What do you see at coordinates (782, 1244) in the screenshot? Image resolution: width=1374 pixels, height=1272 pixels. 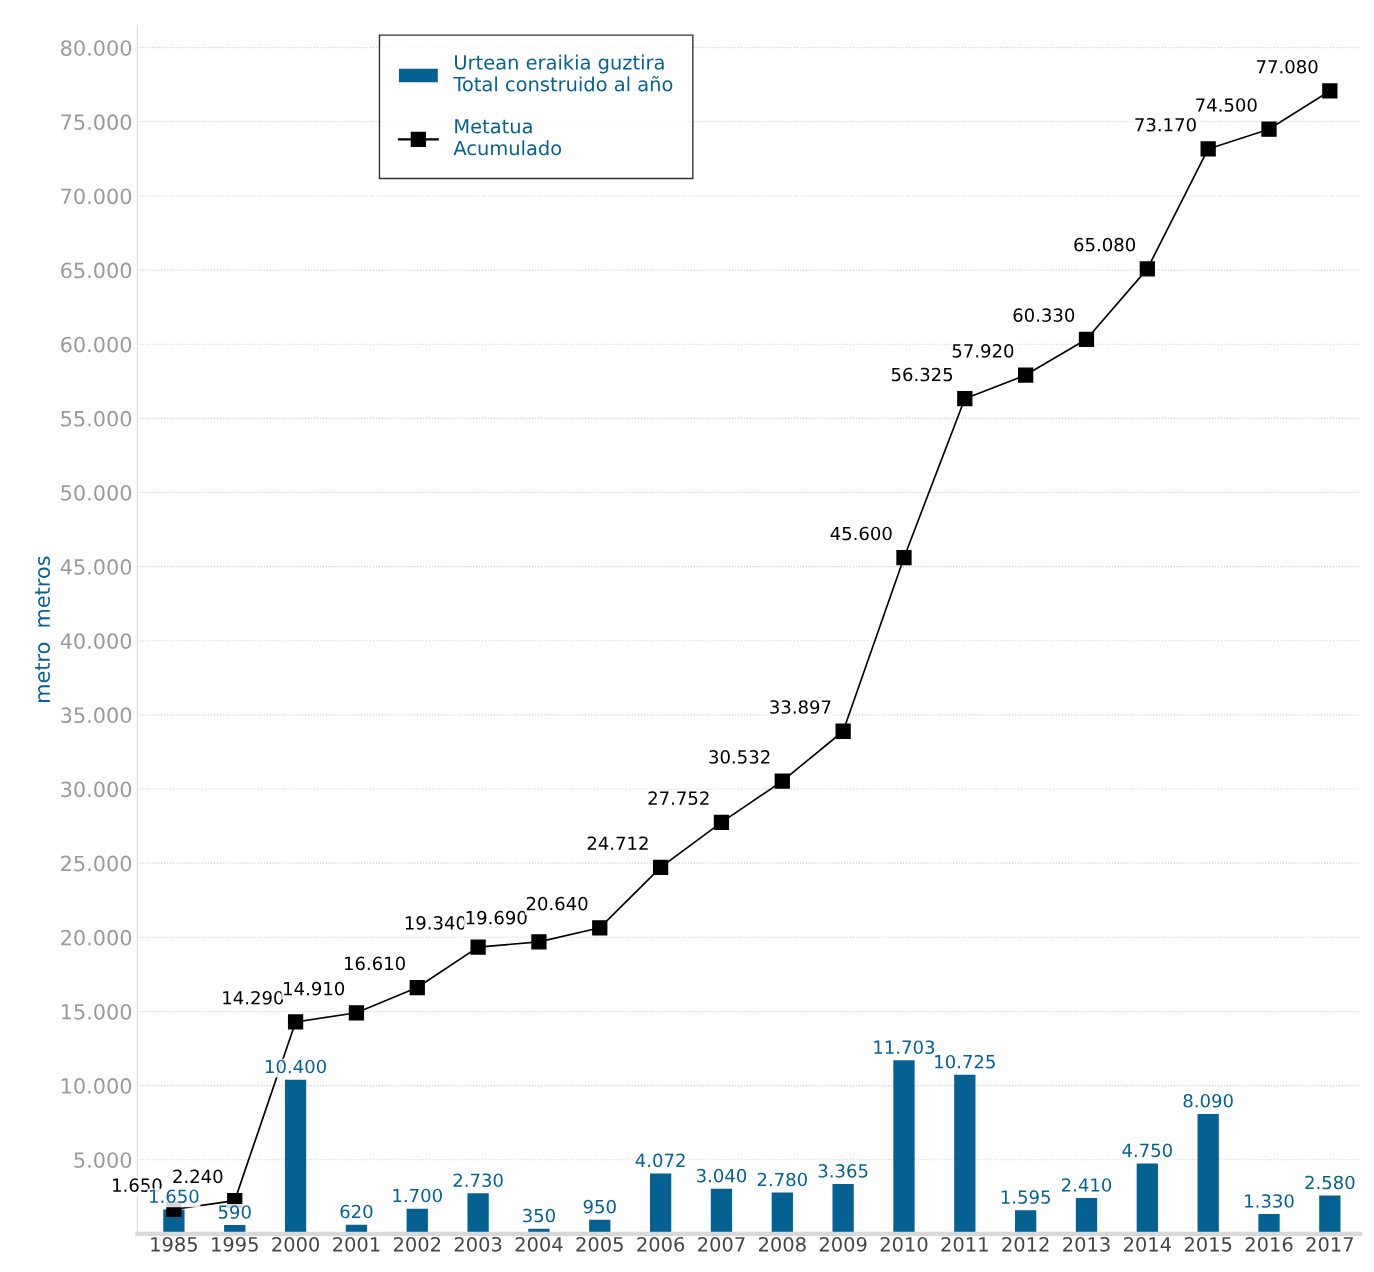 I see `x-tick-label: 2008` at bounding box center [782, 1244].